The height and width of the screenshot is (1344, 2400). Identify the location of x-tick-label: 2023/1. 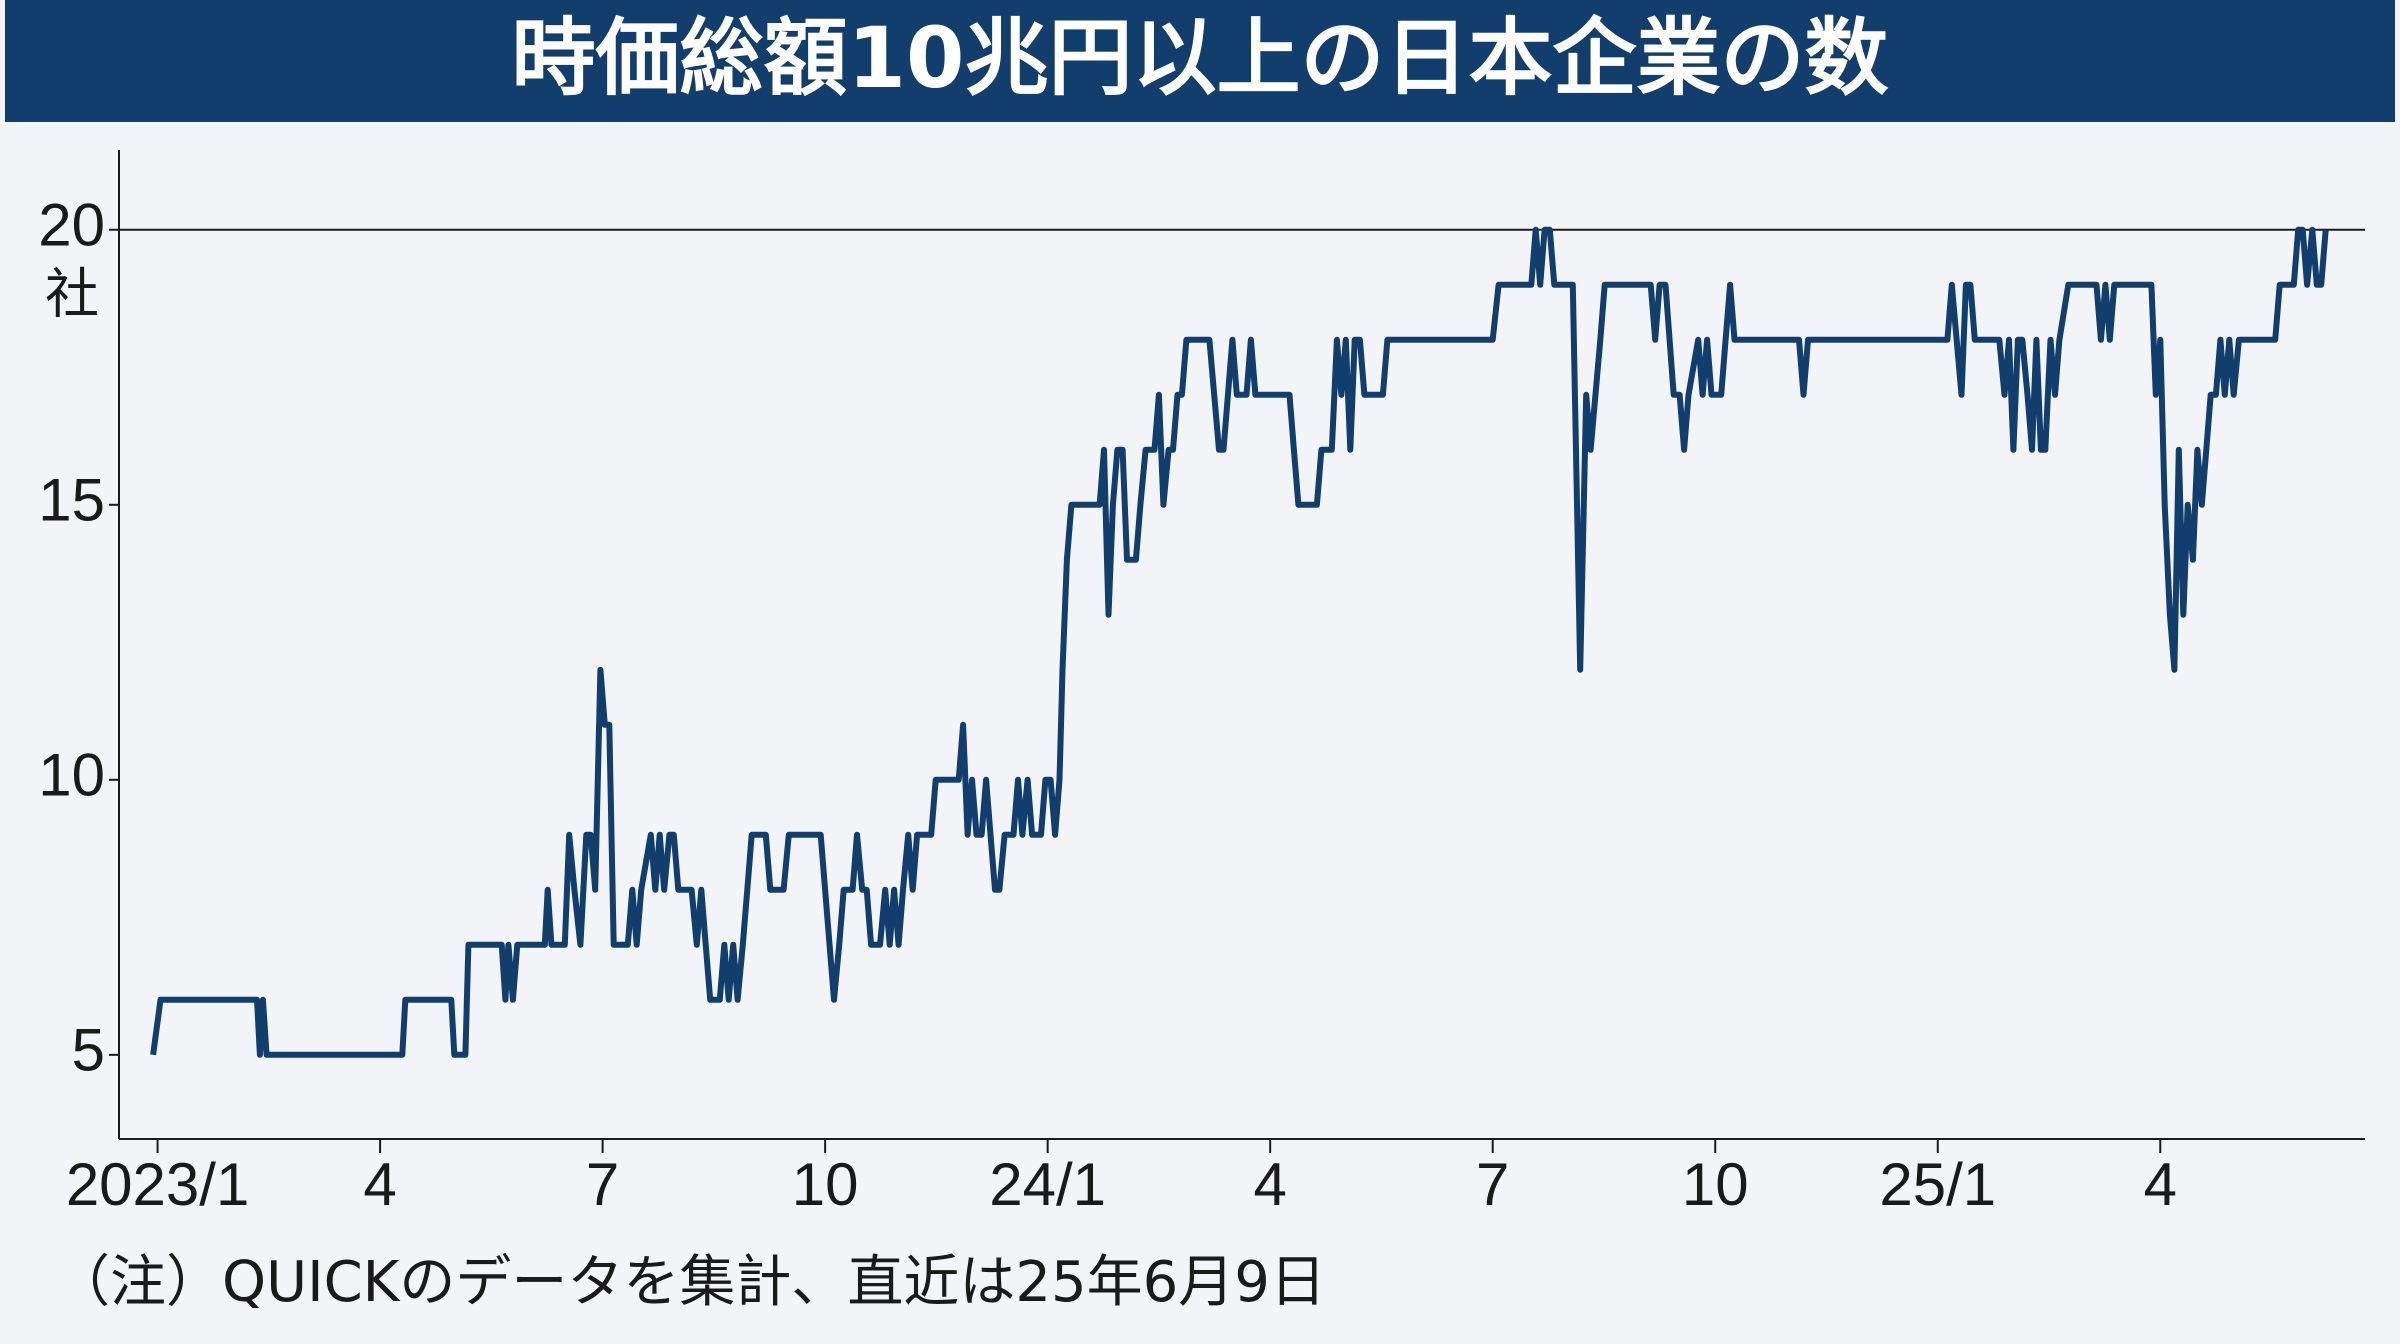
(158, 1184).